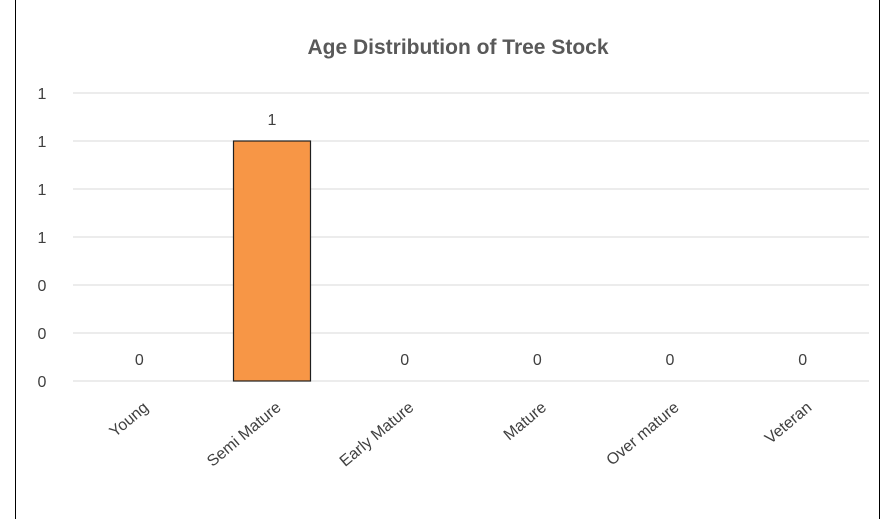 This screenshot has height=519, width=888. I want to click on x-category-label: Young, so click(129, 420).